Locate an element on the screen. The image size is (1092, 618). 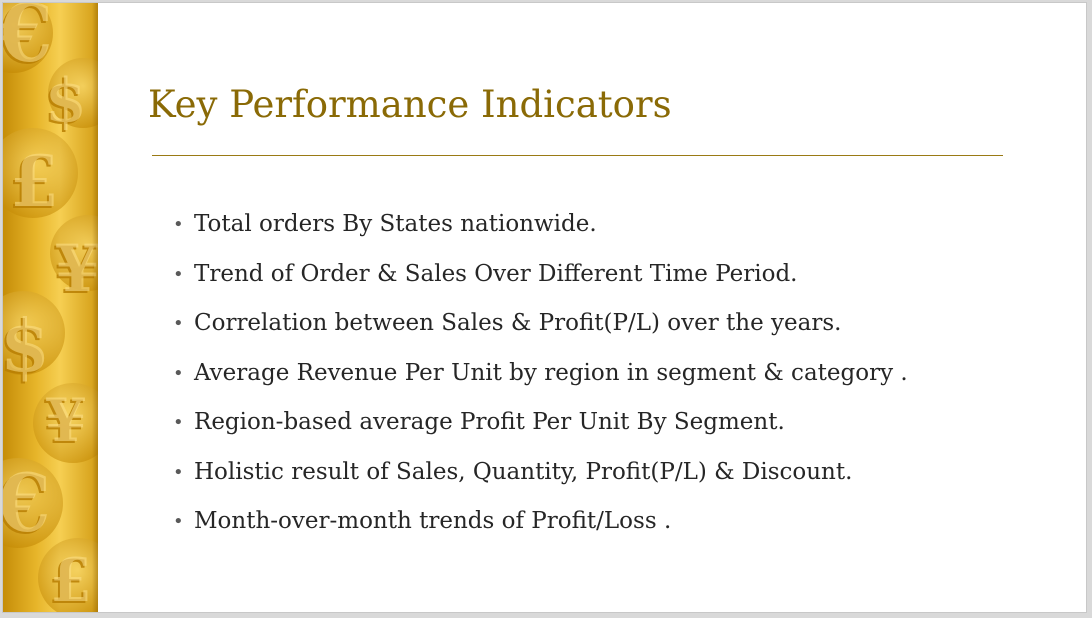
title-divider is located at coordinates (577, 155).